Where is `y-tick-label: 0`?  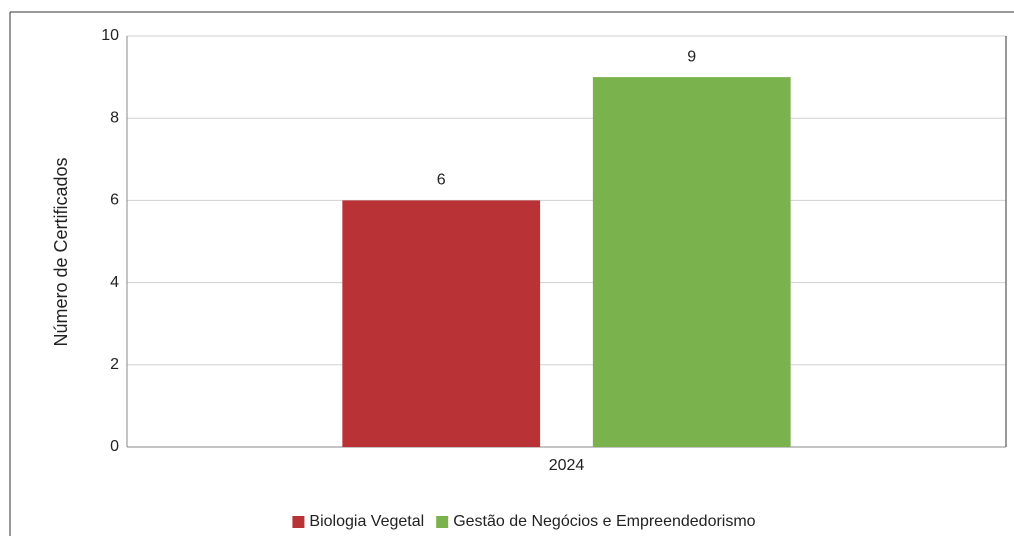
y-tick-label: 0 is located at coordinates (114, 446).